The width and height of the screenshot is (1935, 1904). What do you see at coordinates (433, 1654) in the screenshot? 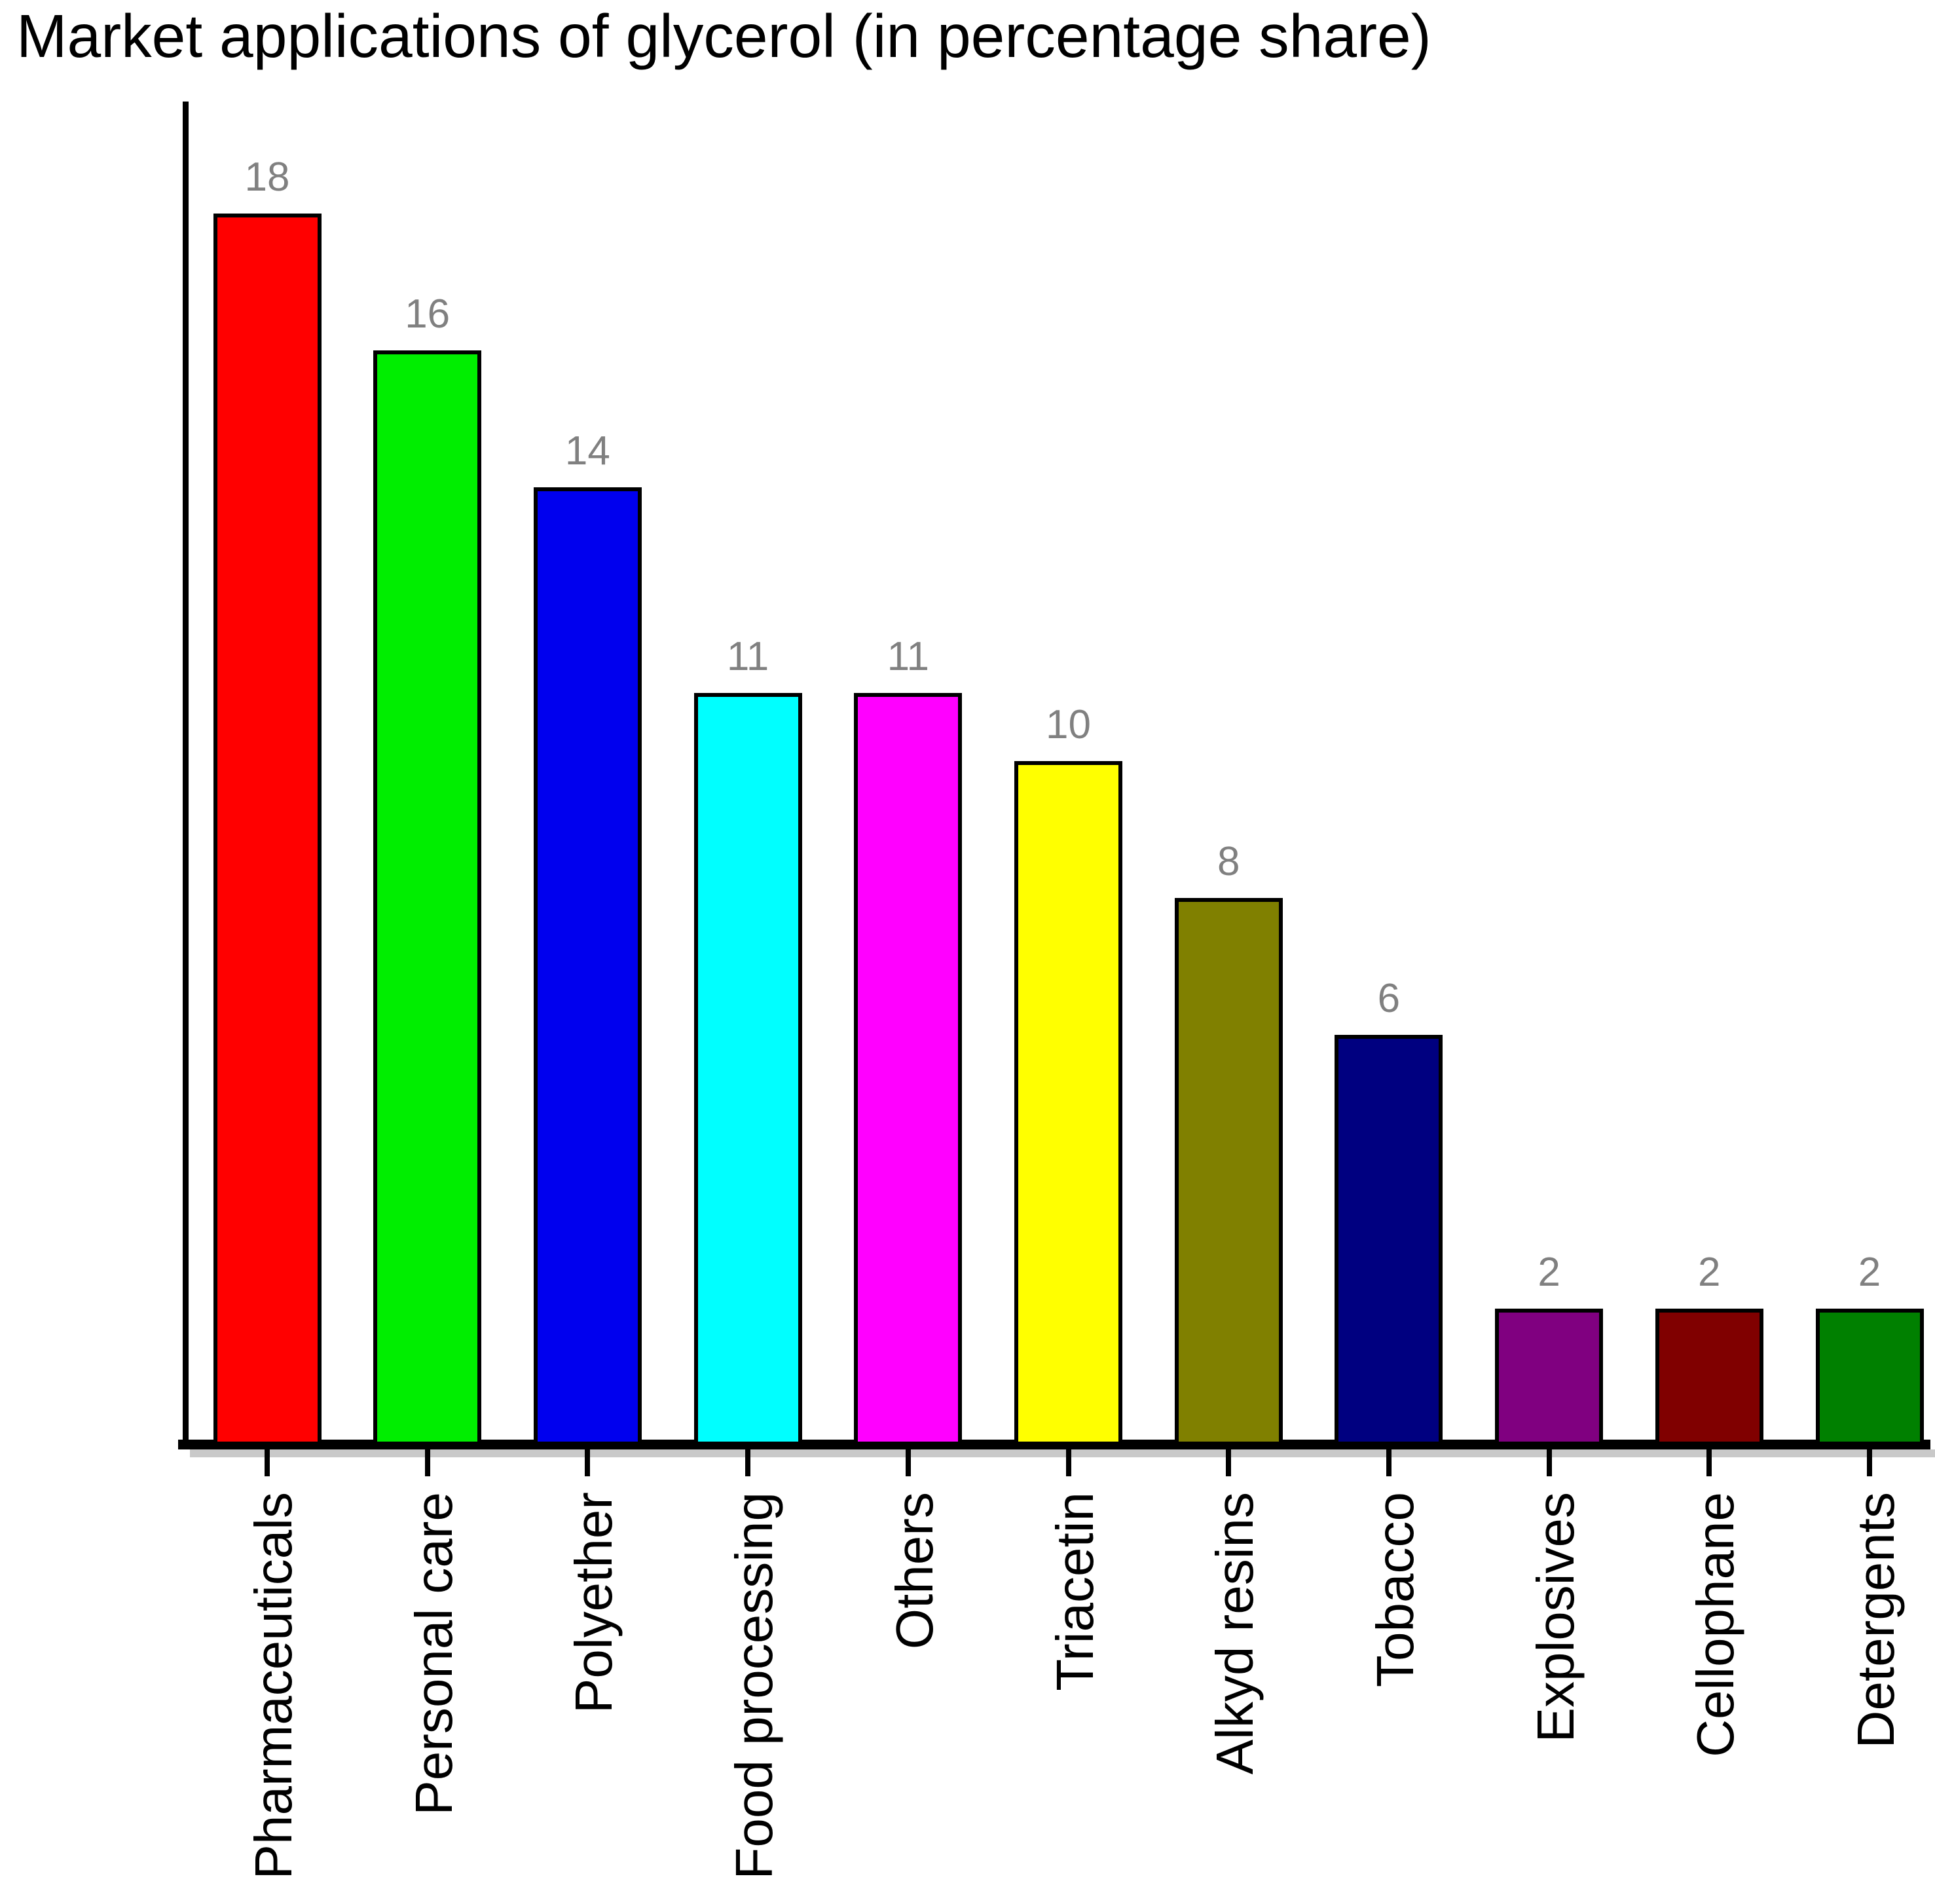
I see `x-category-label: Personal care` at bounding box center [433, 1654].